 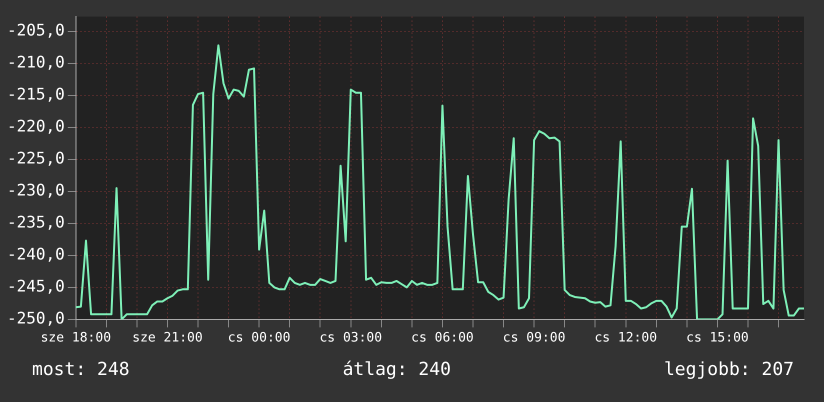 I want to click on text: most: 248, so click(x=81, y=369).